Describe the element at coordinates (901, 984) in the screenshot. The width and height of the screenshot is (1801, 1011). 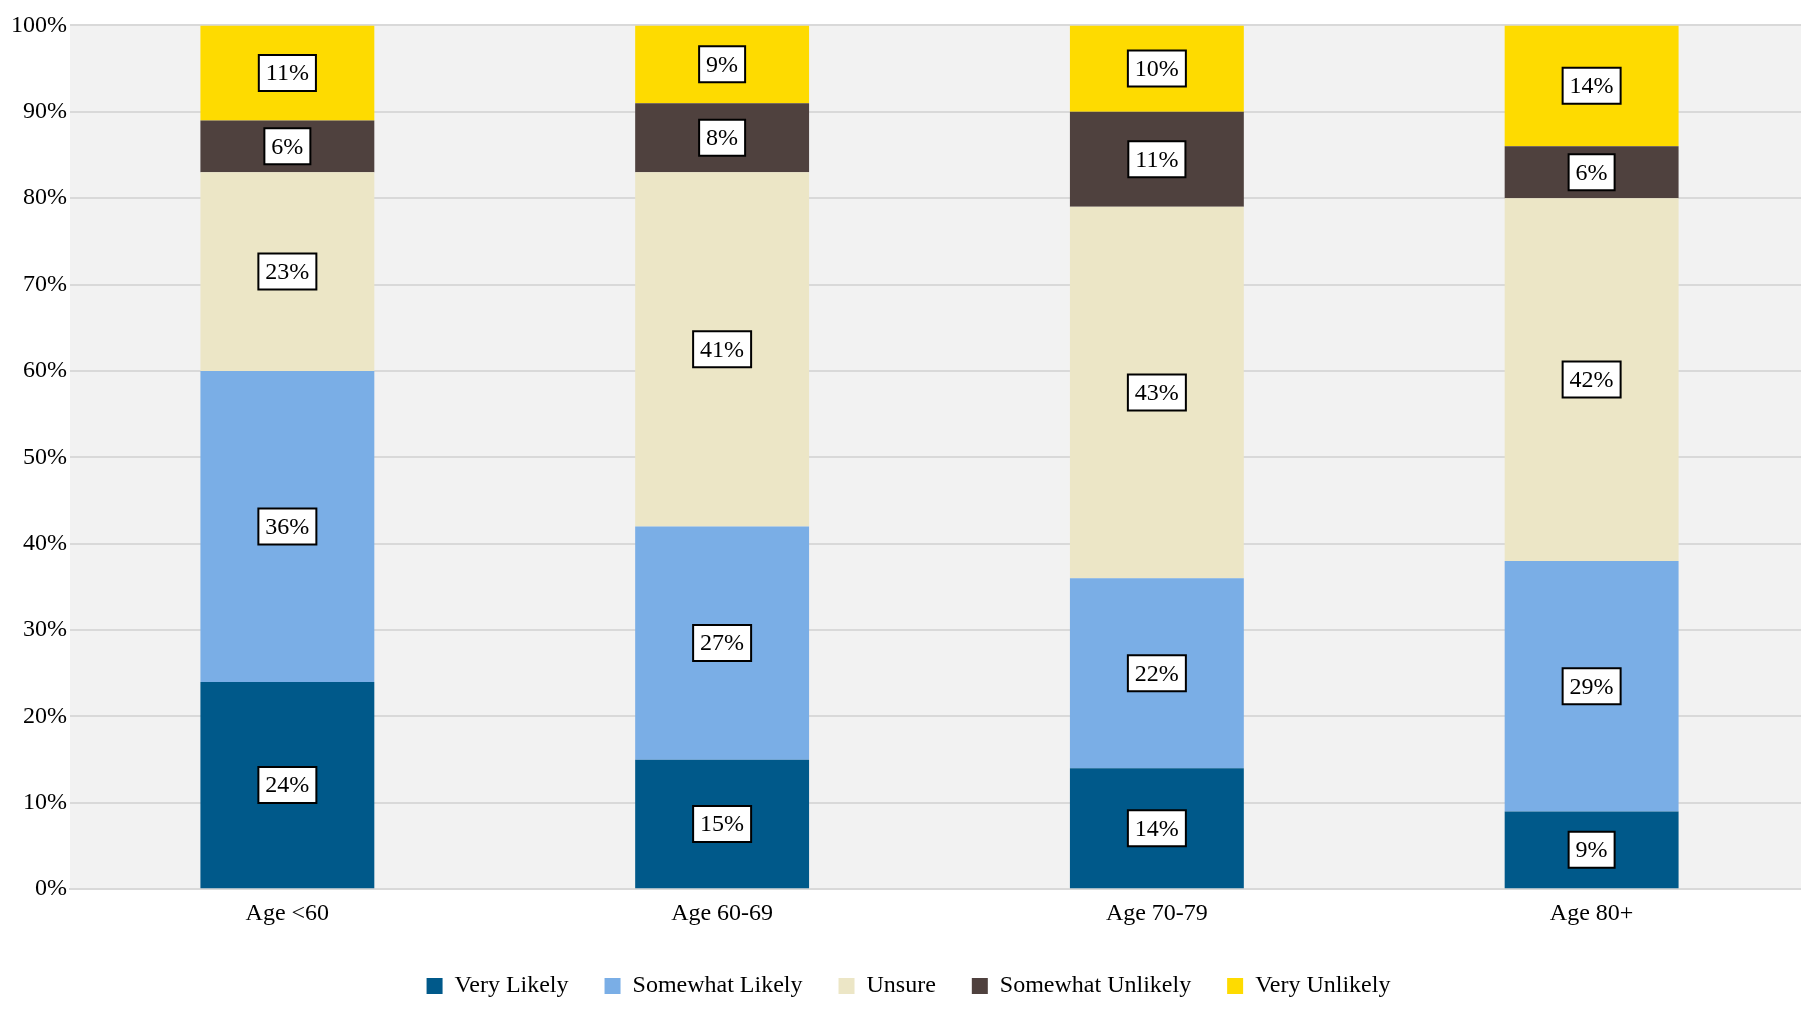
I see `legend-label: Unsure` at that location.